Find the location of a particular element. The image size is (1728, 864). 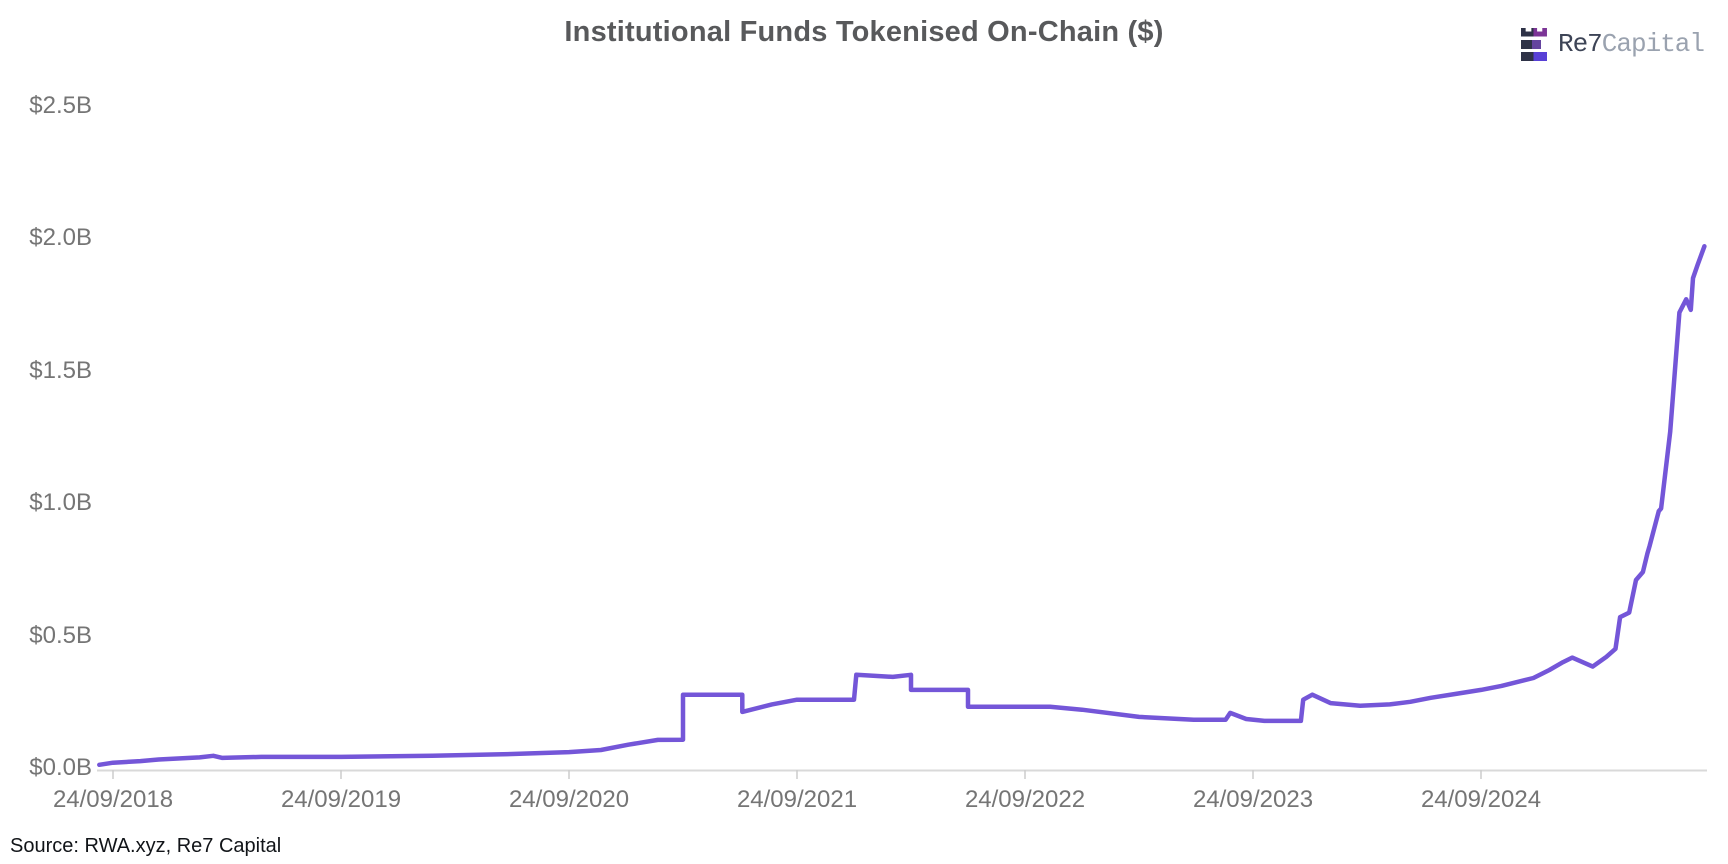

re7-capital-logo: Re7Capital is located at coordinates (1612, 44).